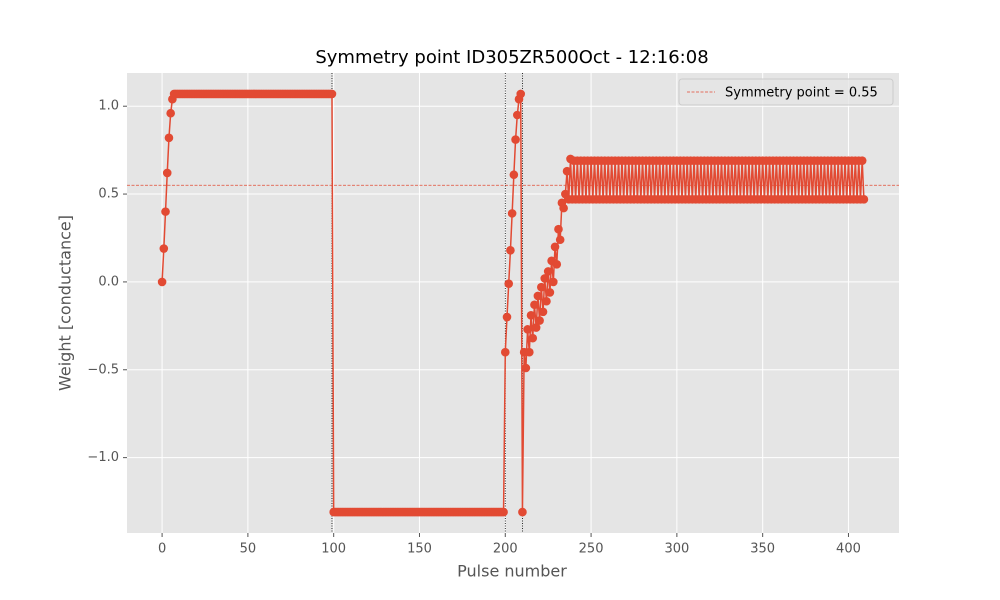  What do you see at coordinates (103, 369) in the screenshot?
I see `y-tick-label: −0.5` at bounding box center [103, 369].